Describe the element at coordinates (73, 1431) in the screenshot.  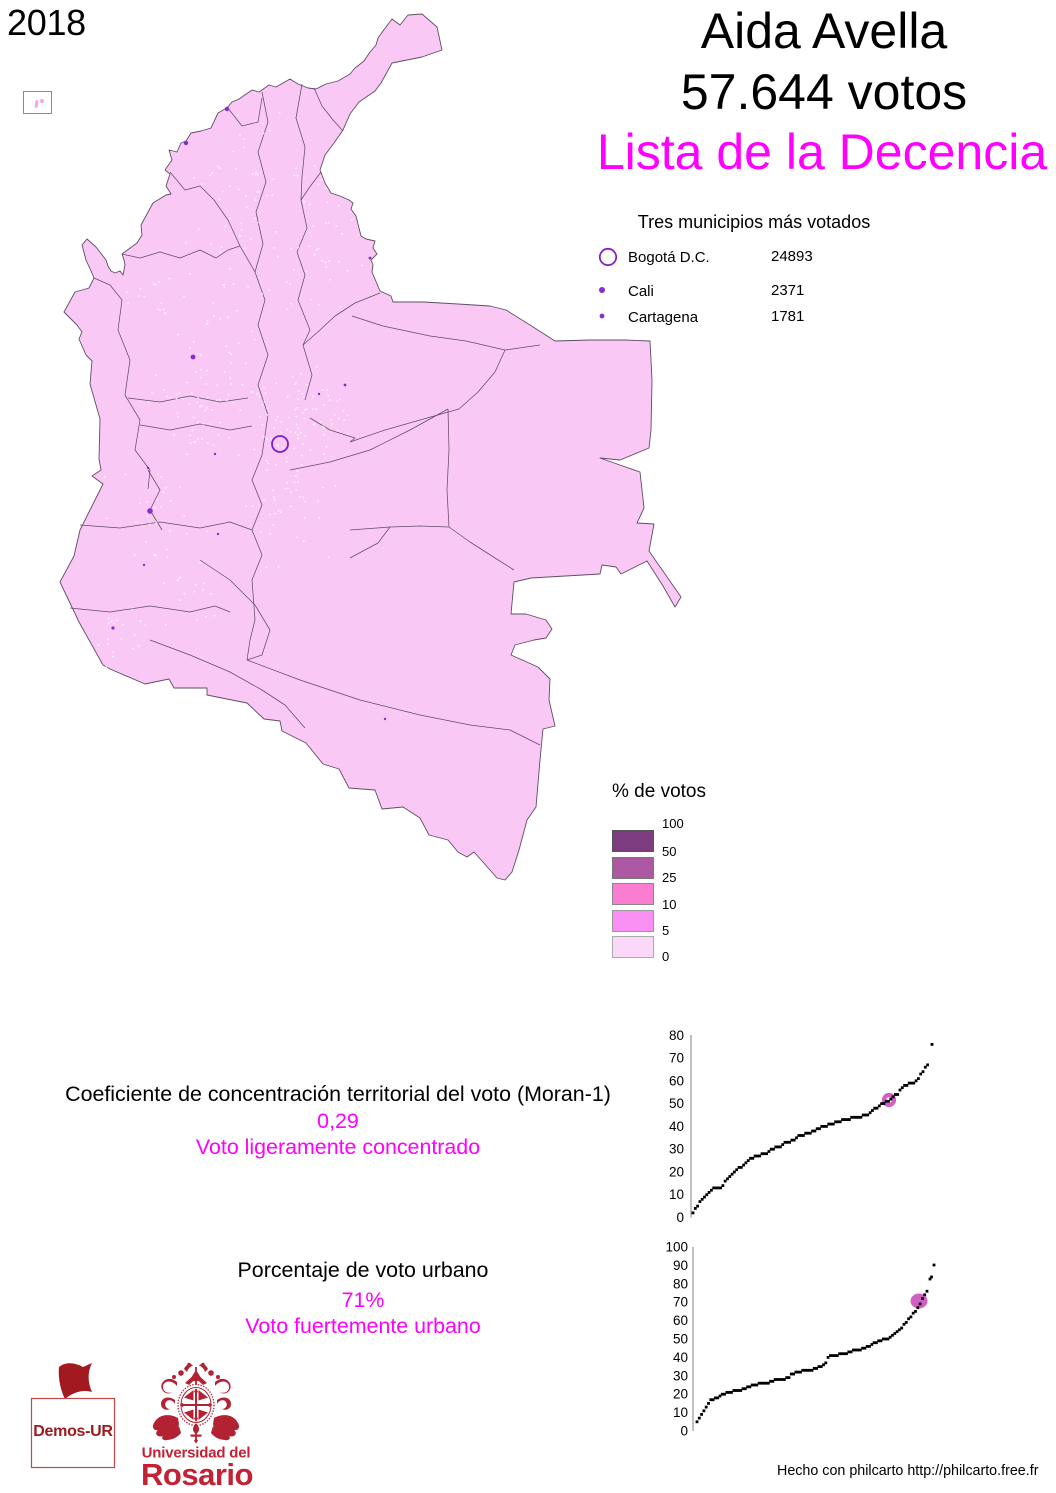
I see `svg-text: Demos-UR` at that location.